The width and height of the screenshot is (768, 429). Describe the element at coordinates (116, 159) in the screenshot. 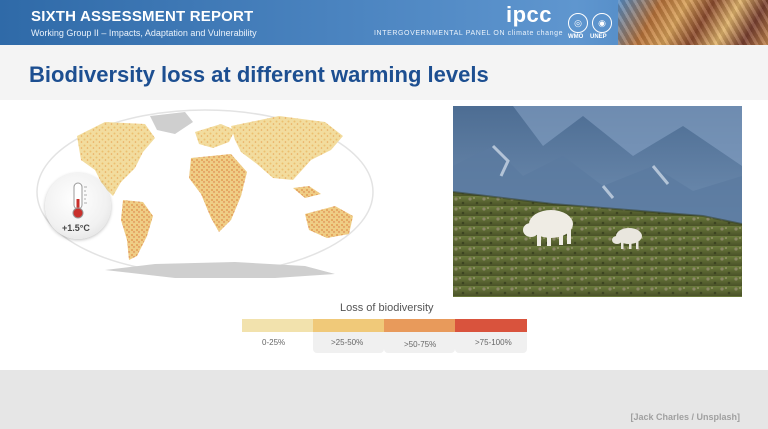

I see `north-america-shape` at that location.